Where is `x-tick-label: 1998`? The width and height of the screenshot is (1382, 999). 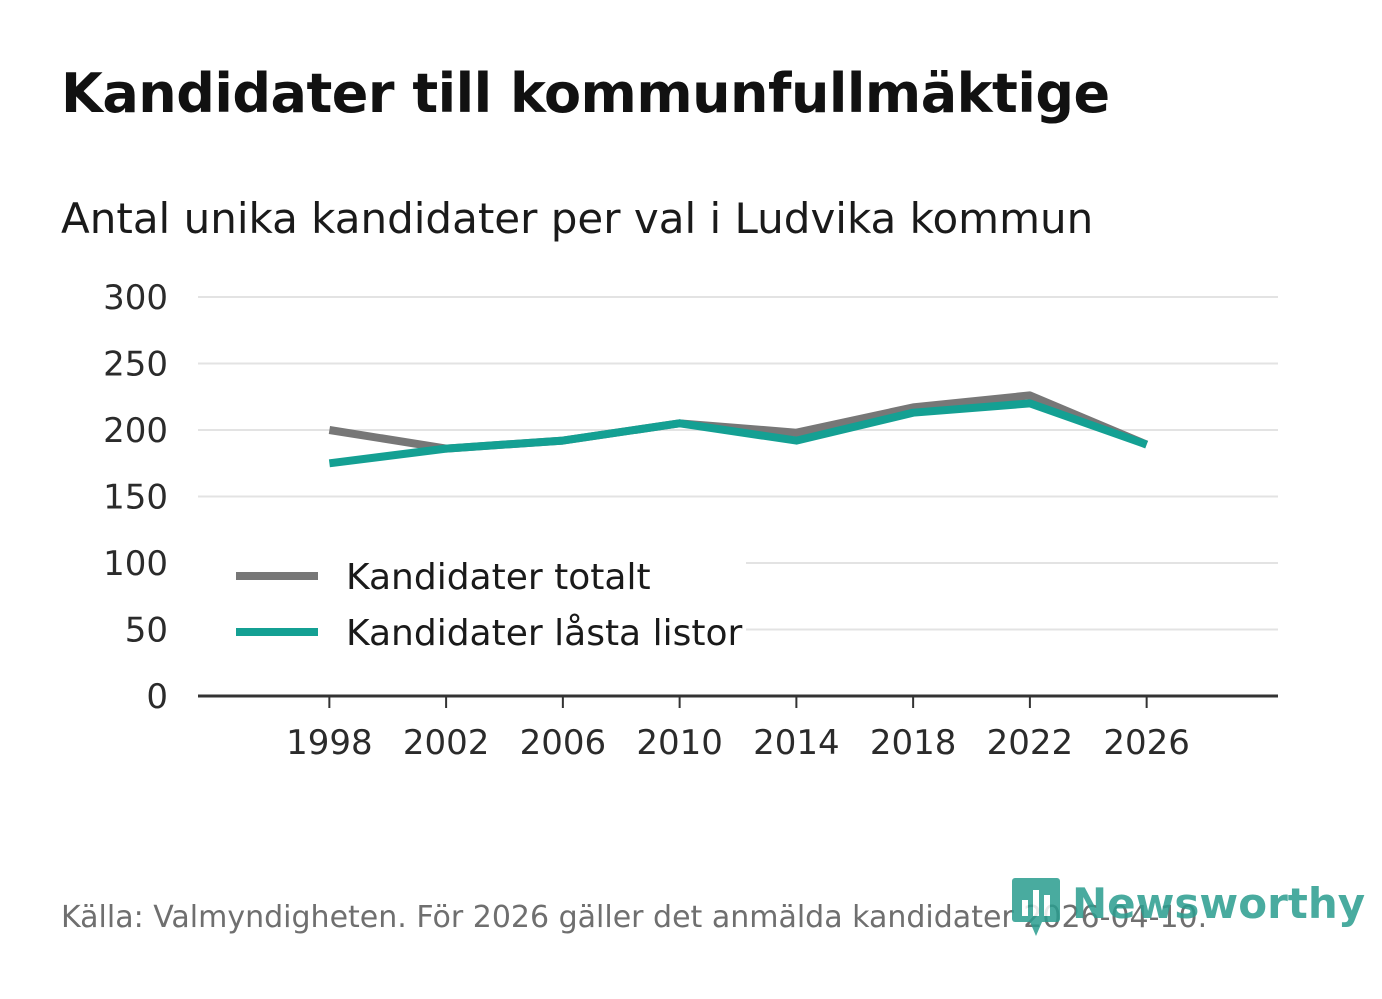
x-tick-label: 1998 is located at coordinates (329, 743).